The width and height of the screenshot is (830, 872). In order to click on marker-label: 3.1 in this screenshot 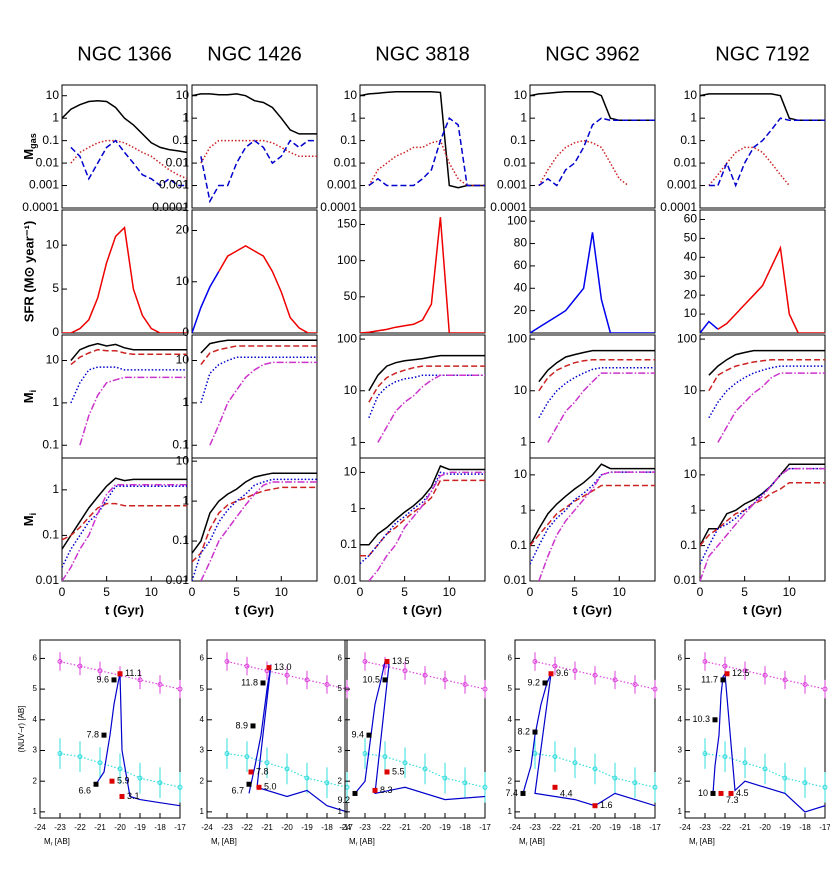, I will do `click(133, 796)`.